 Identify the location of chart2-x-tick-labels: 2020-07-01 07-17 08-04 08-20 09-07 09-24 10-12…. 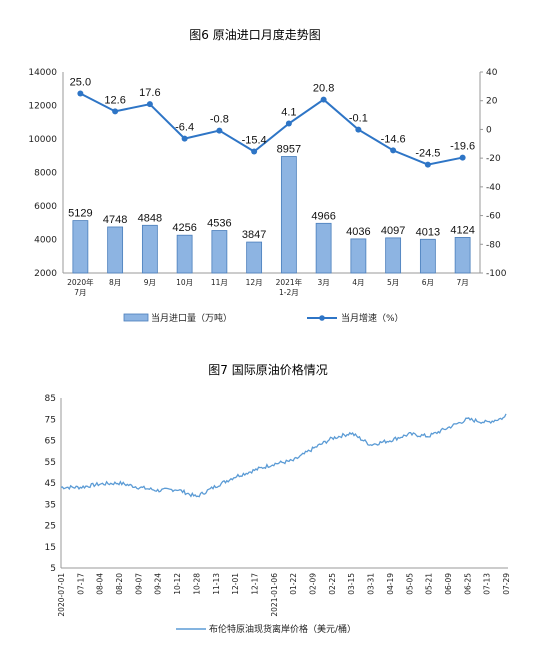
(284, 595).